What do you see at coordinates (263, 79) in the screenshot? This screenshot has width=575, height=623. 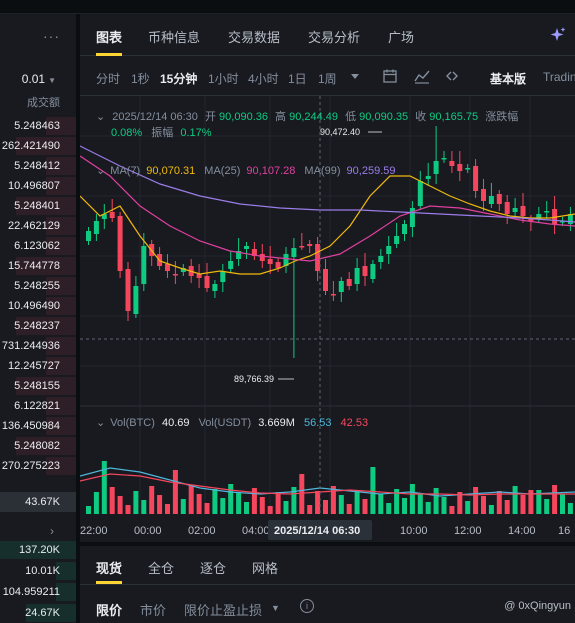 I see `interval-4h: 4小时` at bounding box center [263, 79].